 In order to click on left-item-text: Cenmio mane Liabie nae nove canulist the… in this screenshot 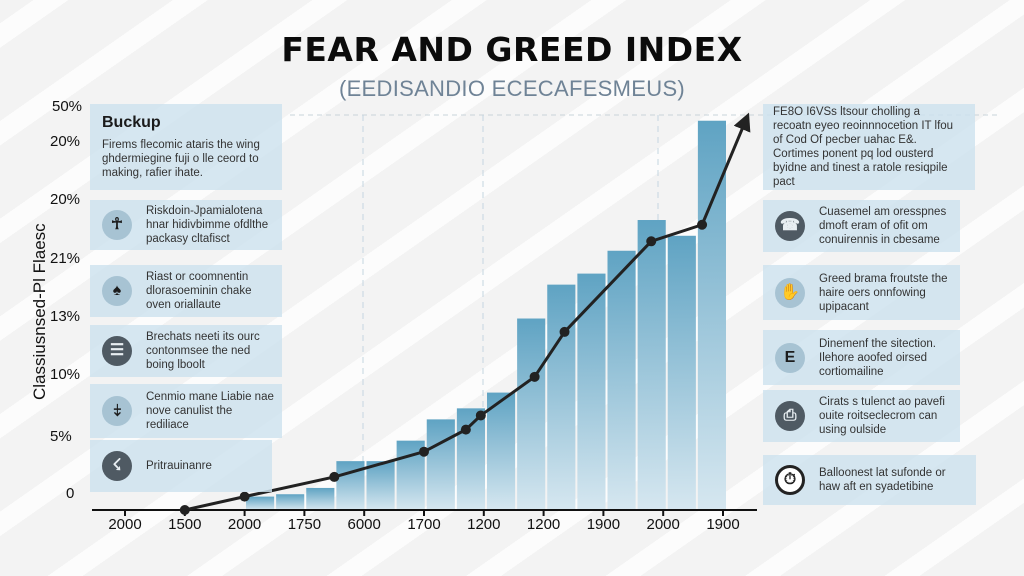, I will do `click(210, 411)`.